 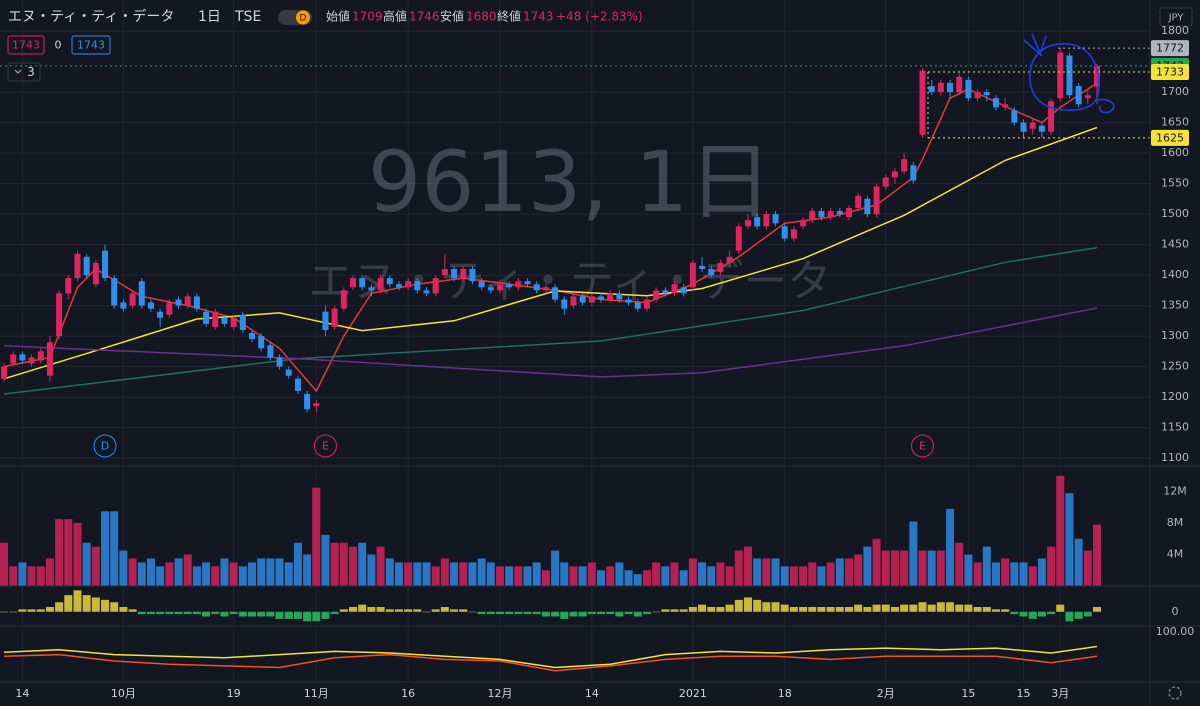 I want to click on currency-box, so click(x=1176, y=17).